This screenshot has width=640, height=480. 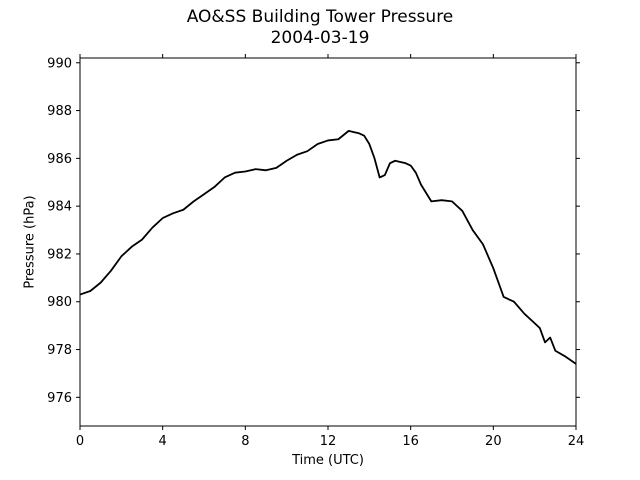 I want to click on y-axis-label: Pressure (hPa), so click(x=30, y=242).